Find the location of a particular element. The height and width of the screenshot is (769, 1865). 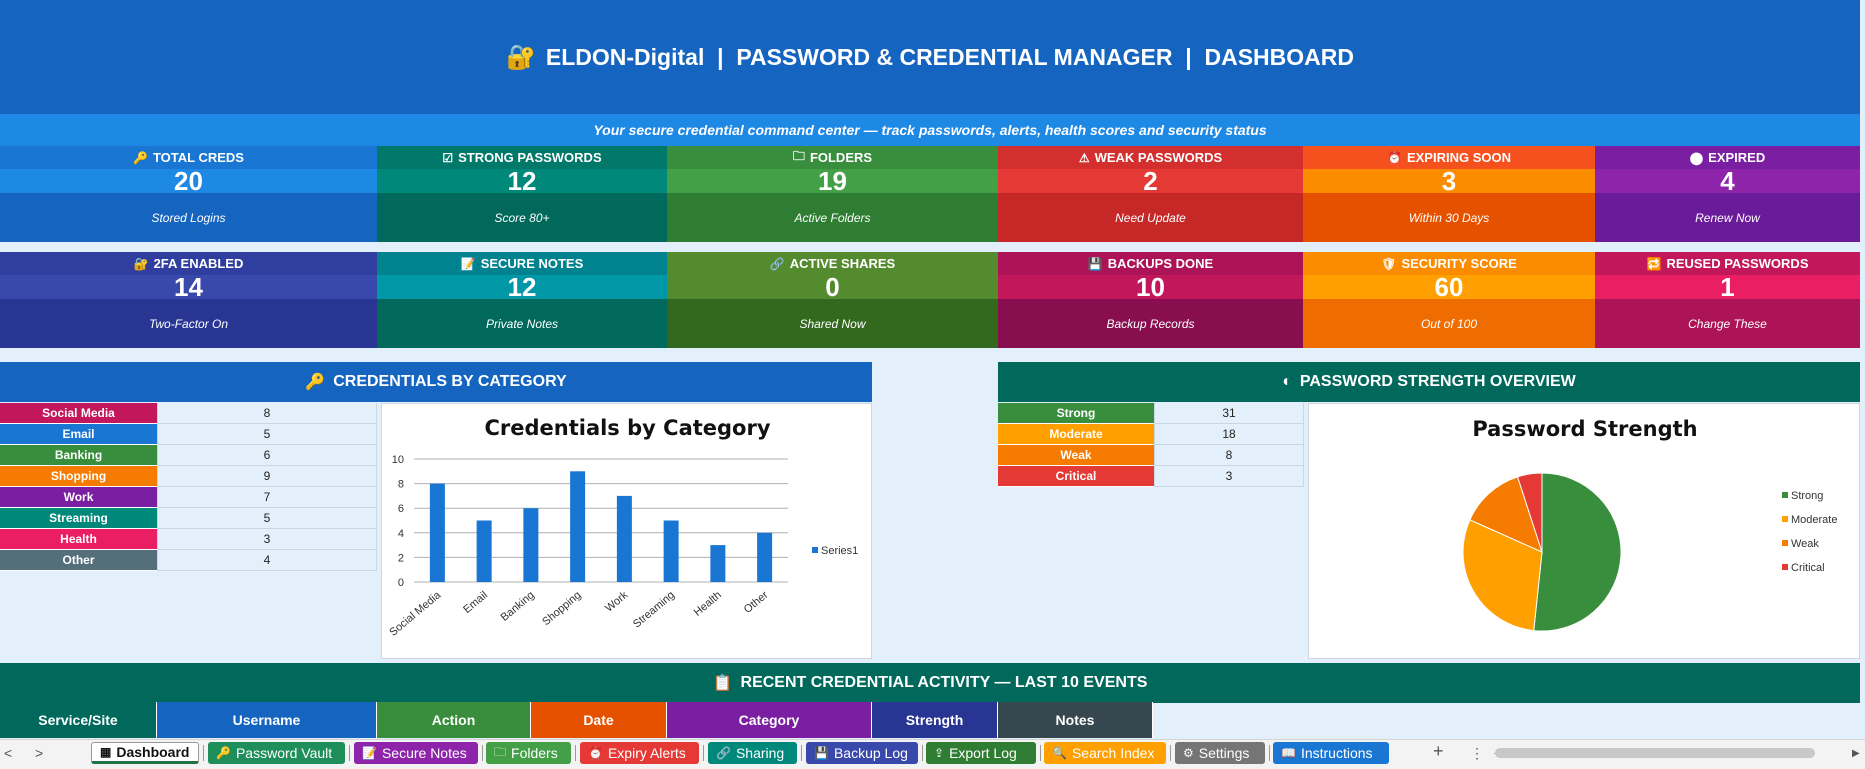

scroll-right-icon: > is located at coordinates (39, 753).